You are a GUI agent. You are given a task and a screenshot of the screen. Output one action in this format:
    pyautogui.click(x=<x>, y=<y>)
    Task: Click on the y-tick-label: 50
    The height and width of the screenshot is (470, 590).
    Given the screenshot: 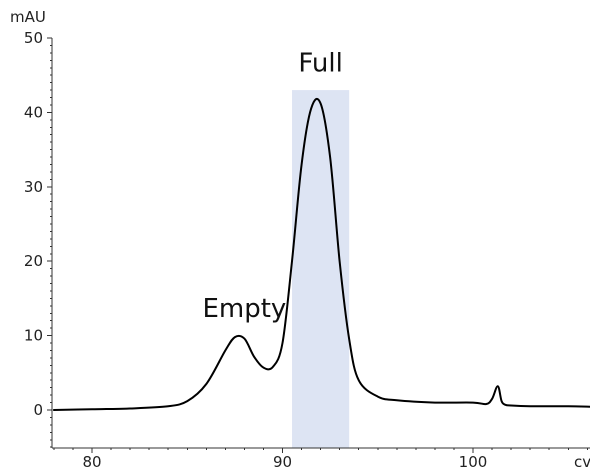 What is the action you would take?
    pyautogui.click(x=33, y=38)
    